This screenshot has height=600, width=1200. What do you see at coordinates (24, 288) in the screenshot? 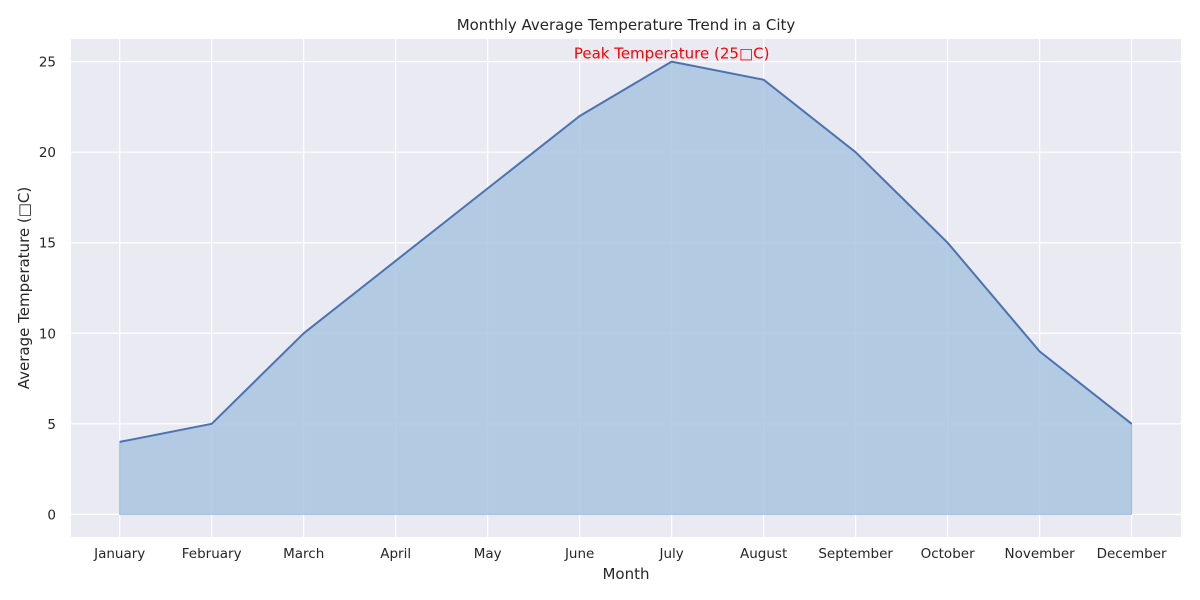
I see `y-axis-label: Average Temperature (□C)` at bounding box center [24, 288].